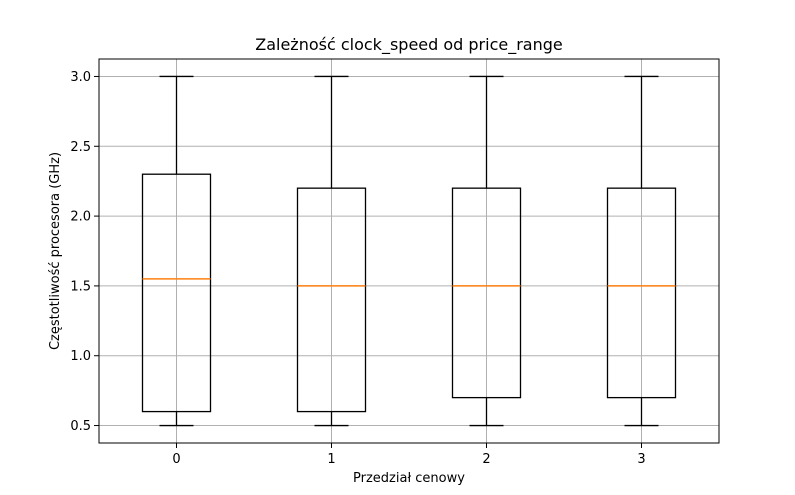  What do you see at coordinates (80, 217) in the screenshot?
I see `y-tick-label: 2.0` at bounding box center [80, 217].